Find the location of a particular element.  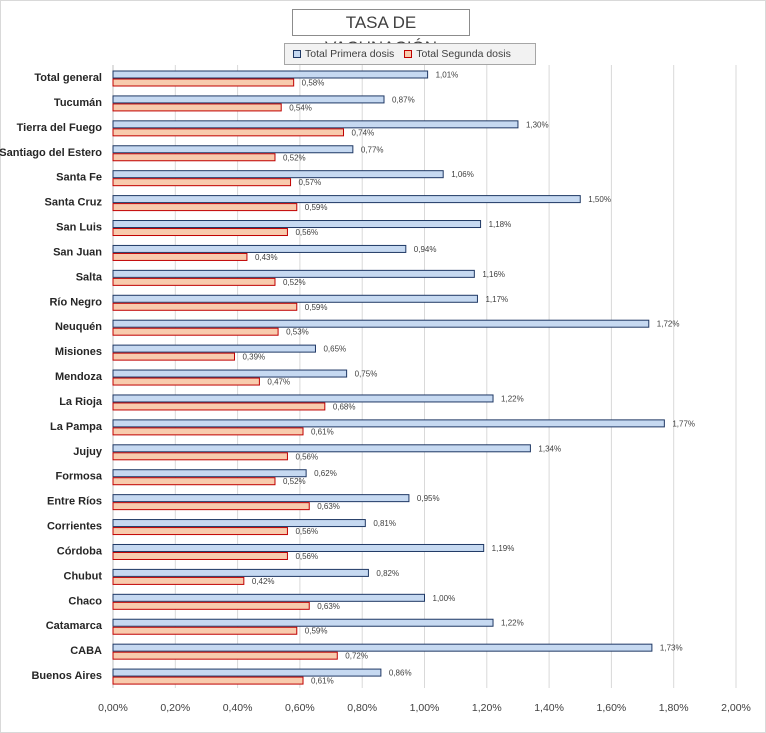

legend-label-segunda: Total Segunda dosis is located at coordinates (463, 54).